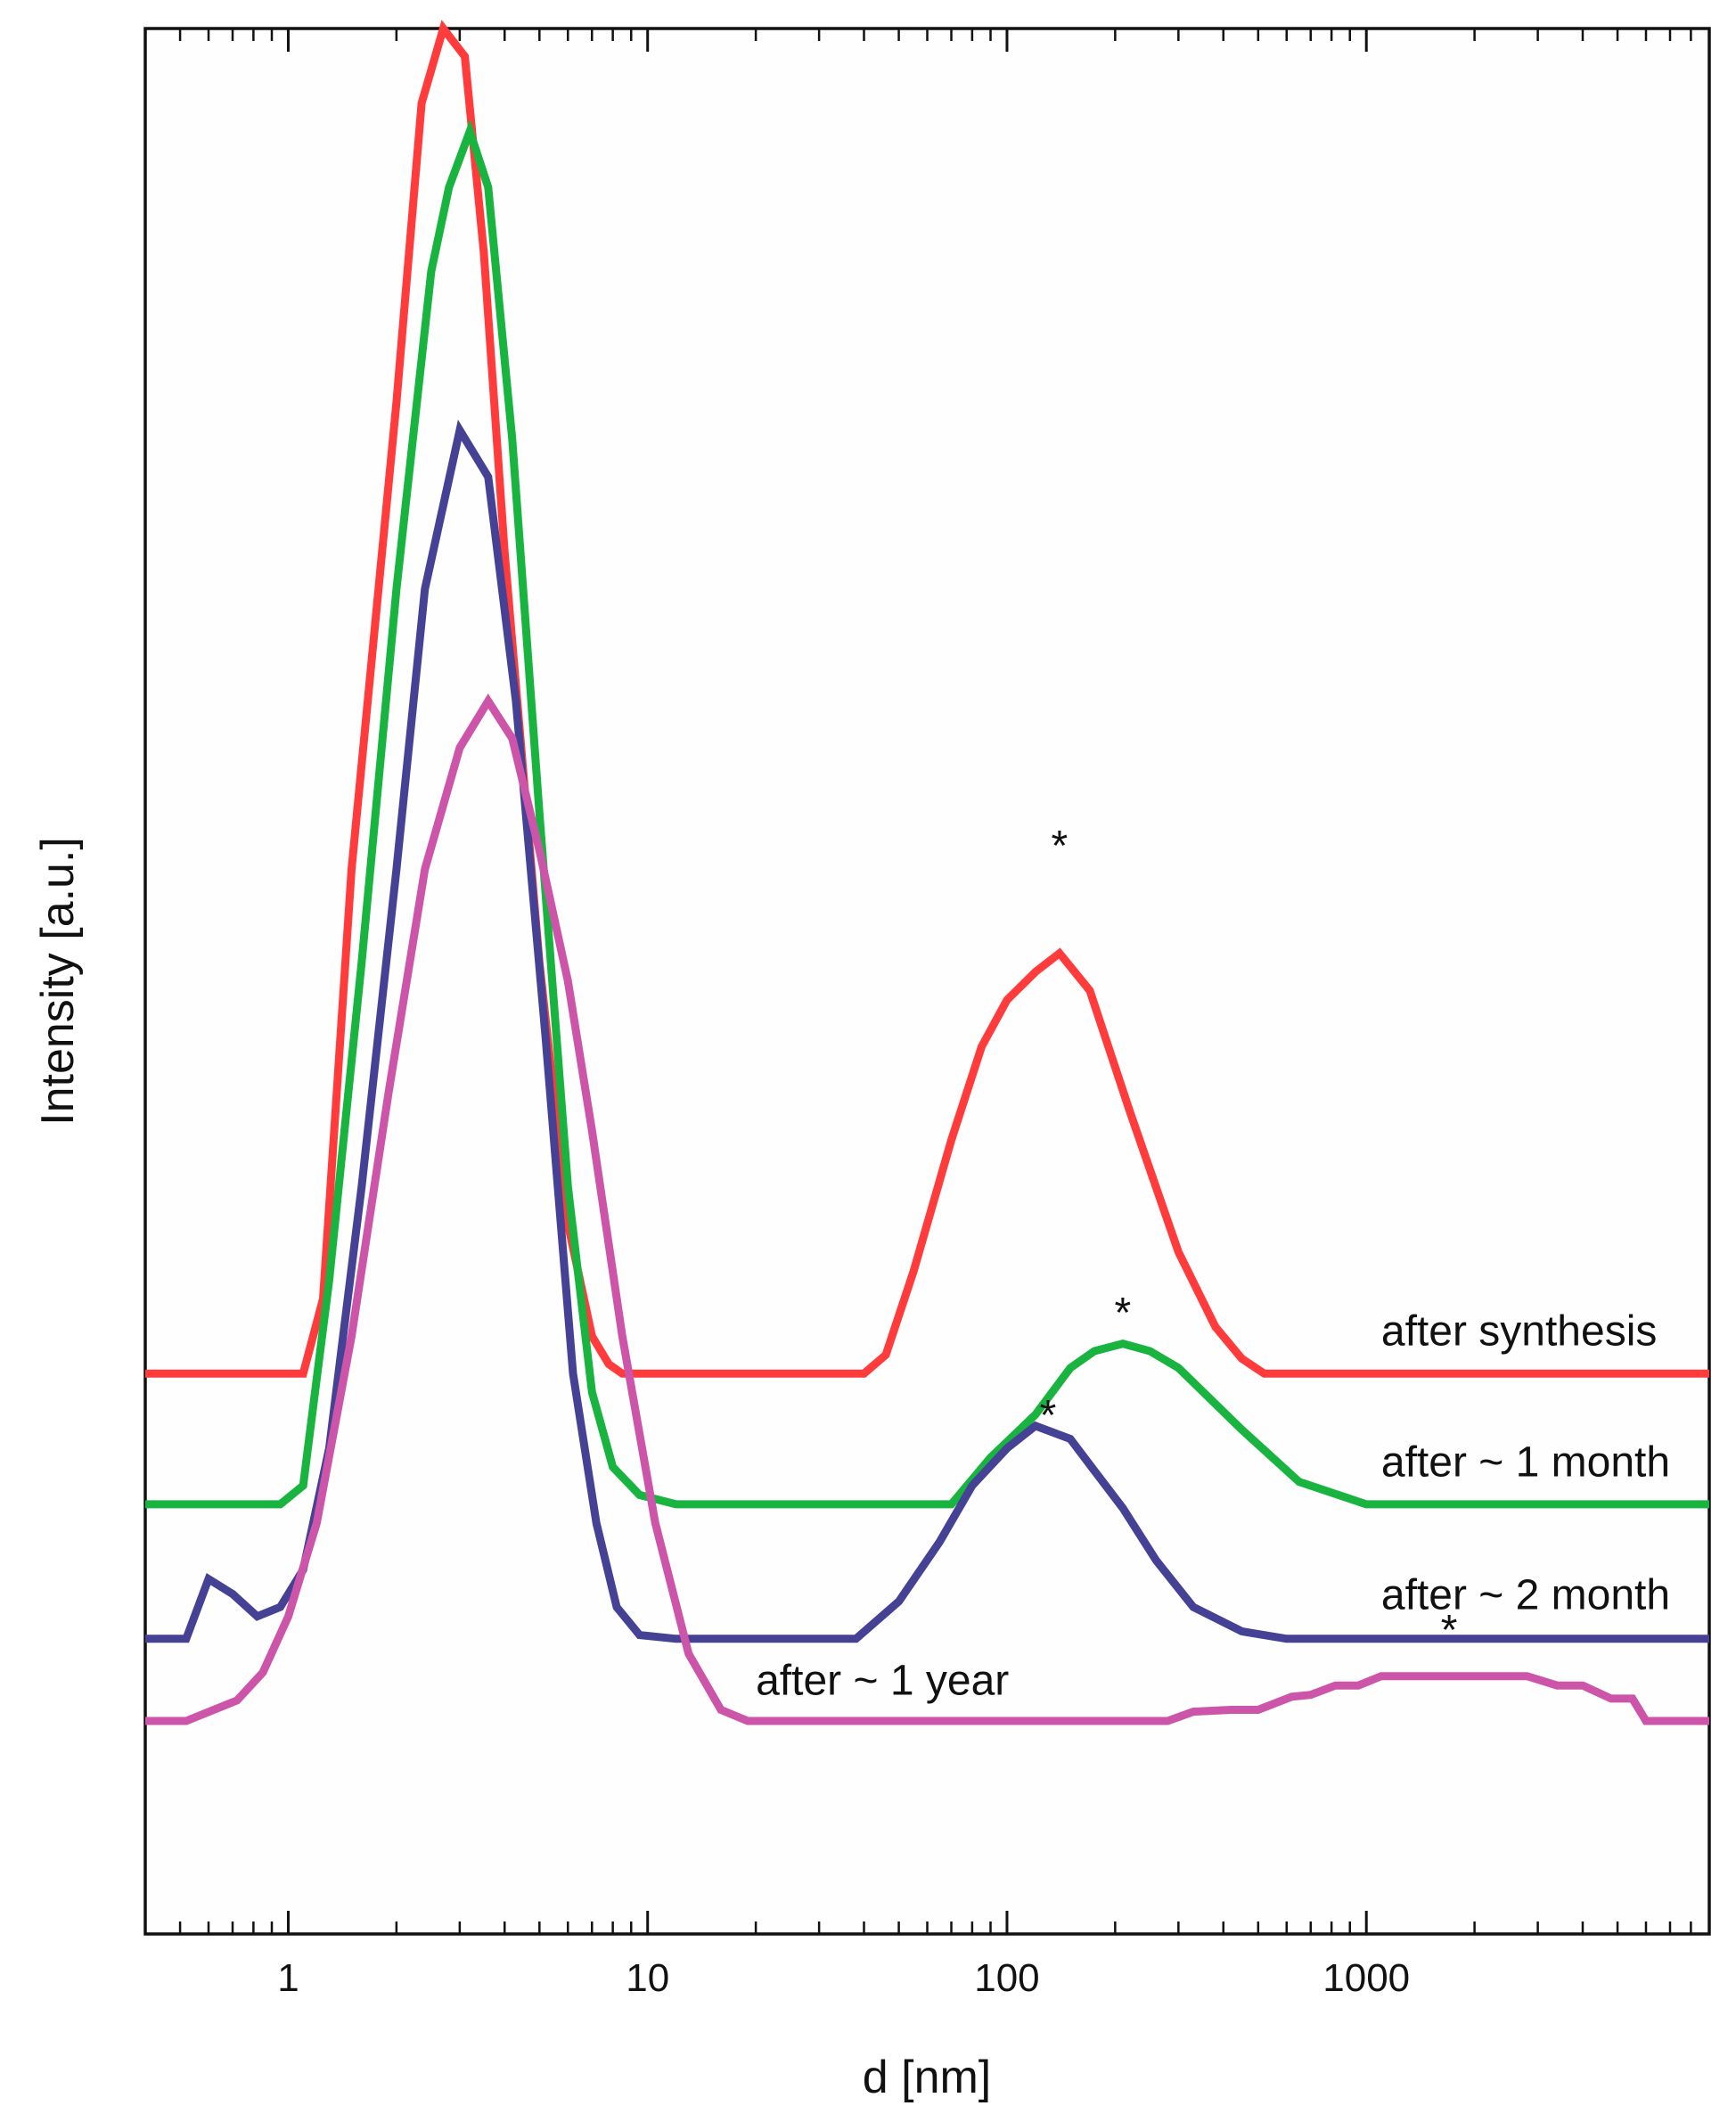 The image size is (1736, 2114). I want to click on x-tick-label: 10, so click(647, 1978).